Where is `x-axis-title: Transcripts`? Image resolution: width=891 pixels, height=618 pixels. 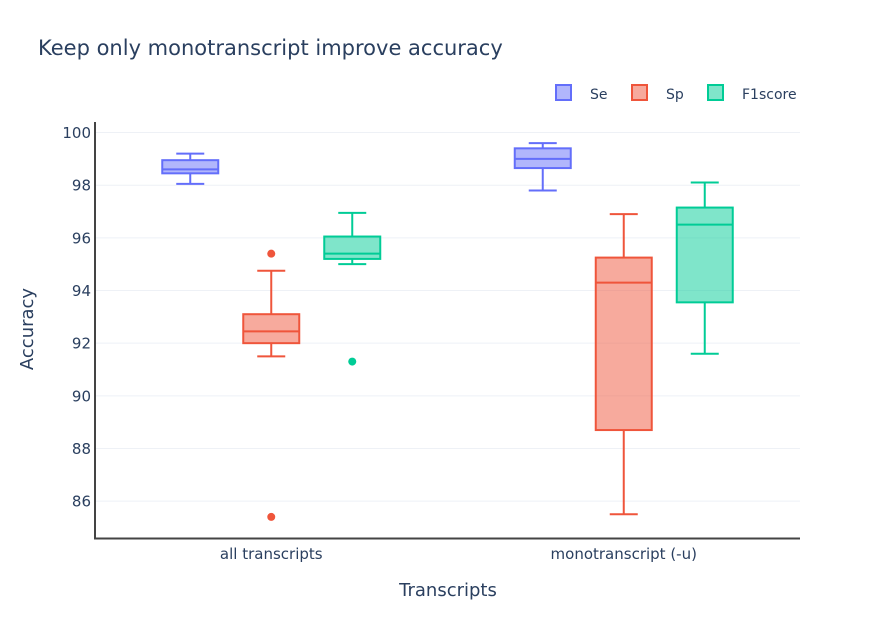
x-axis-title: Transcripts is located at coordinates (447, 590).